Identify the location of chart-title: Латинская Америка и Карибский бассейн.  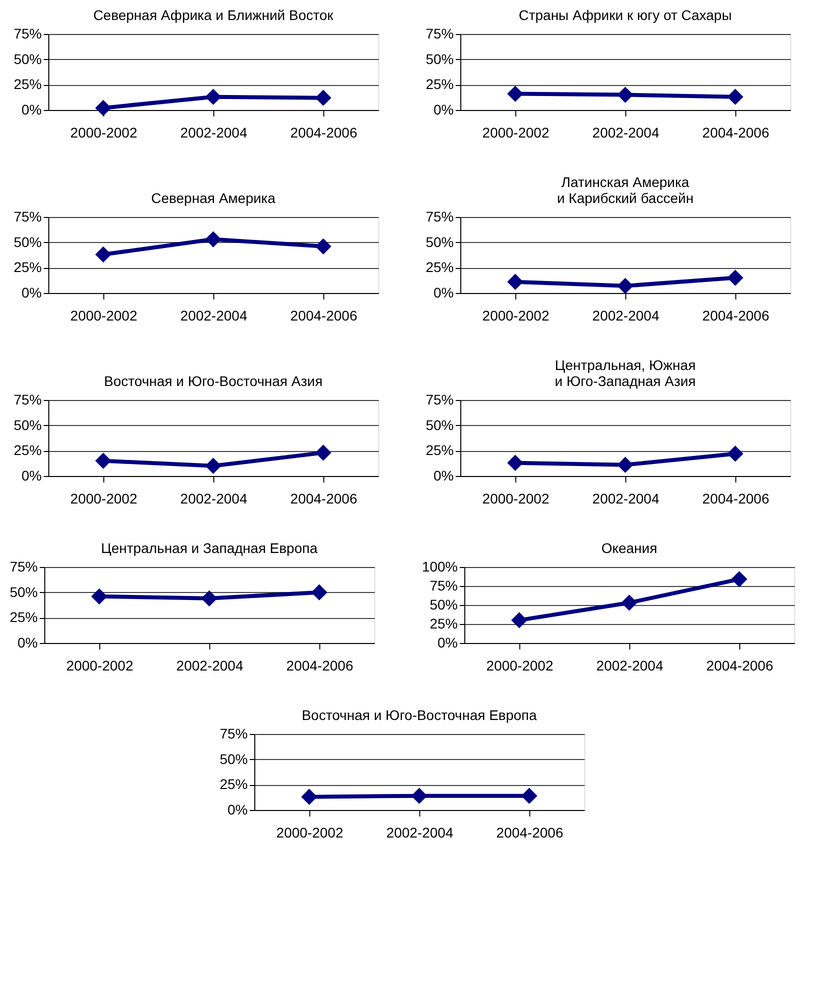
(625, 190).